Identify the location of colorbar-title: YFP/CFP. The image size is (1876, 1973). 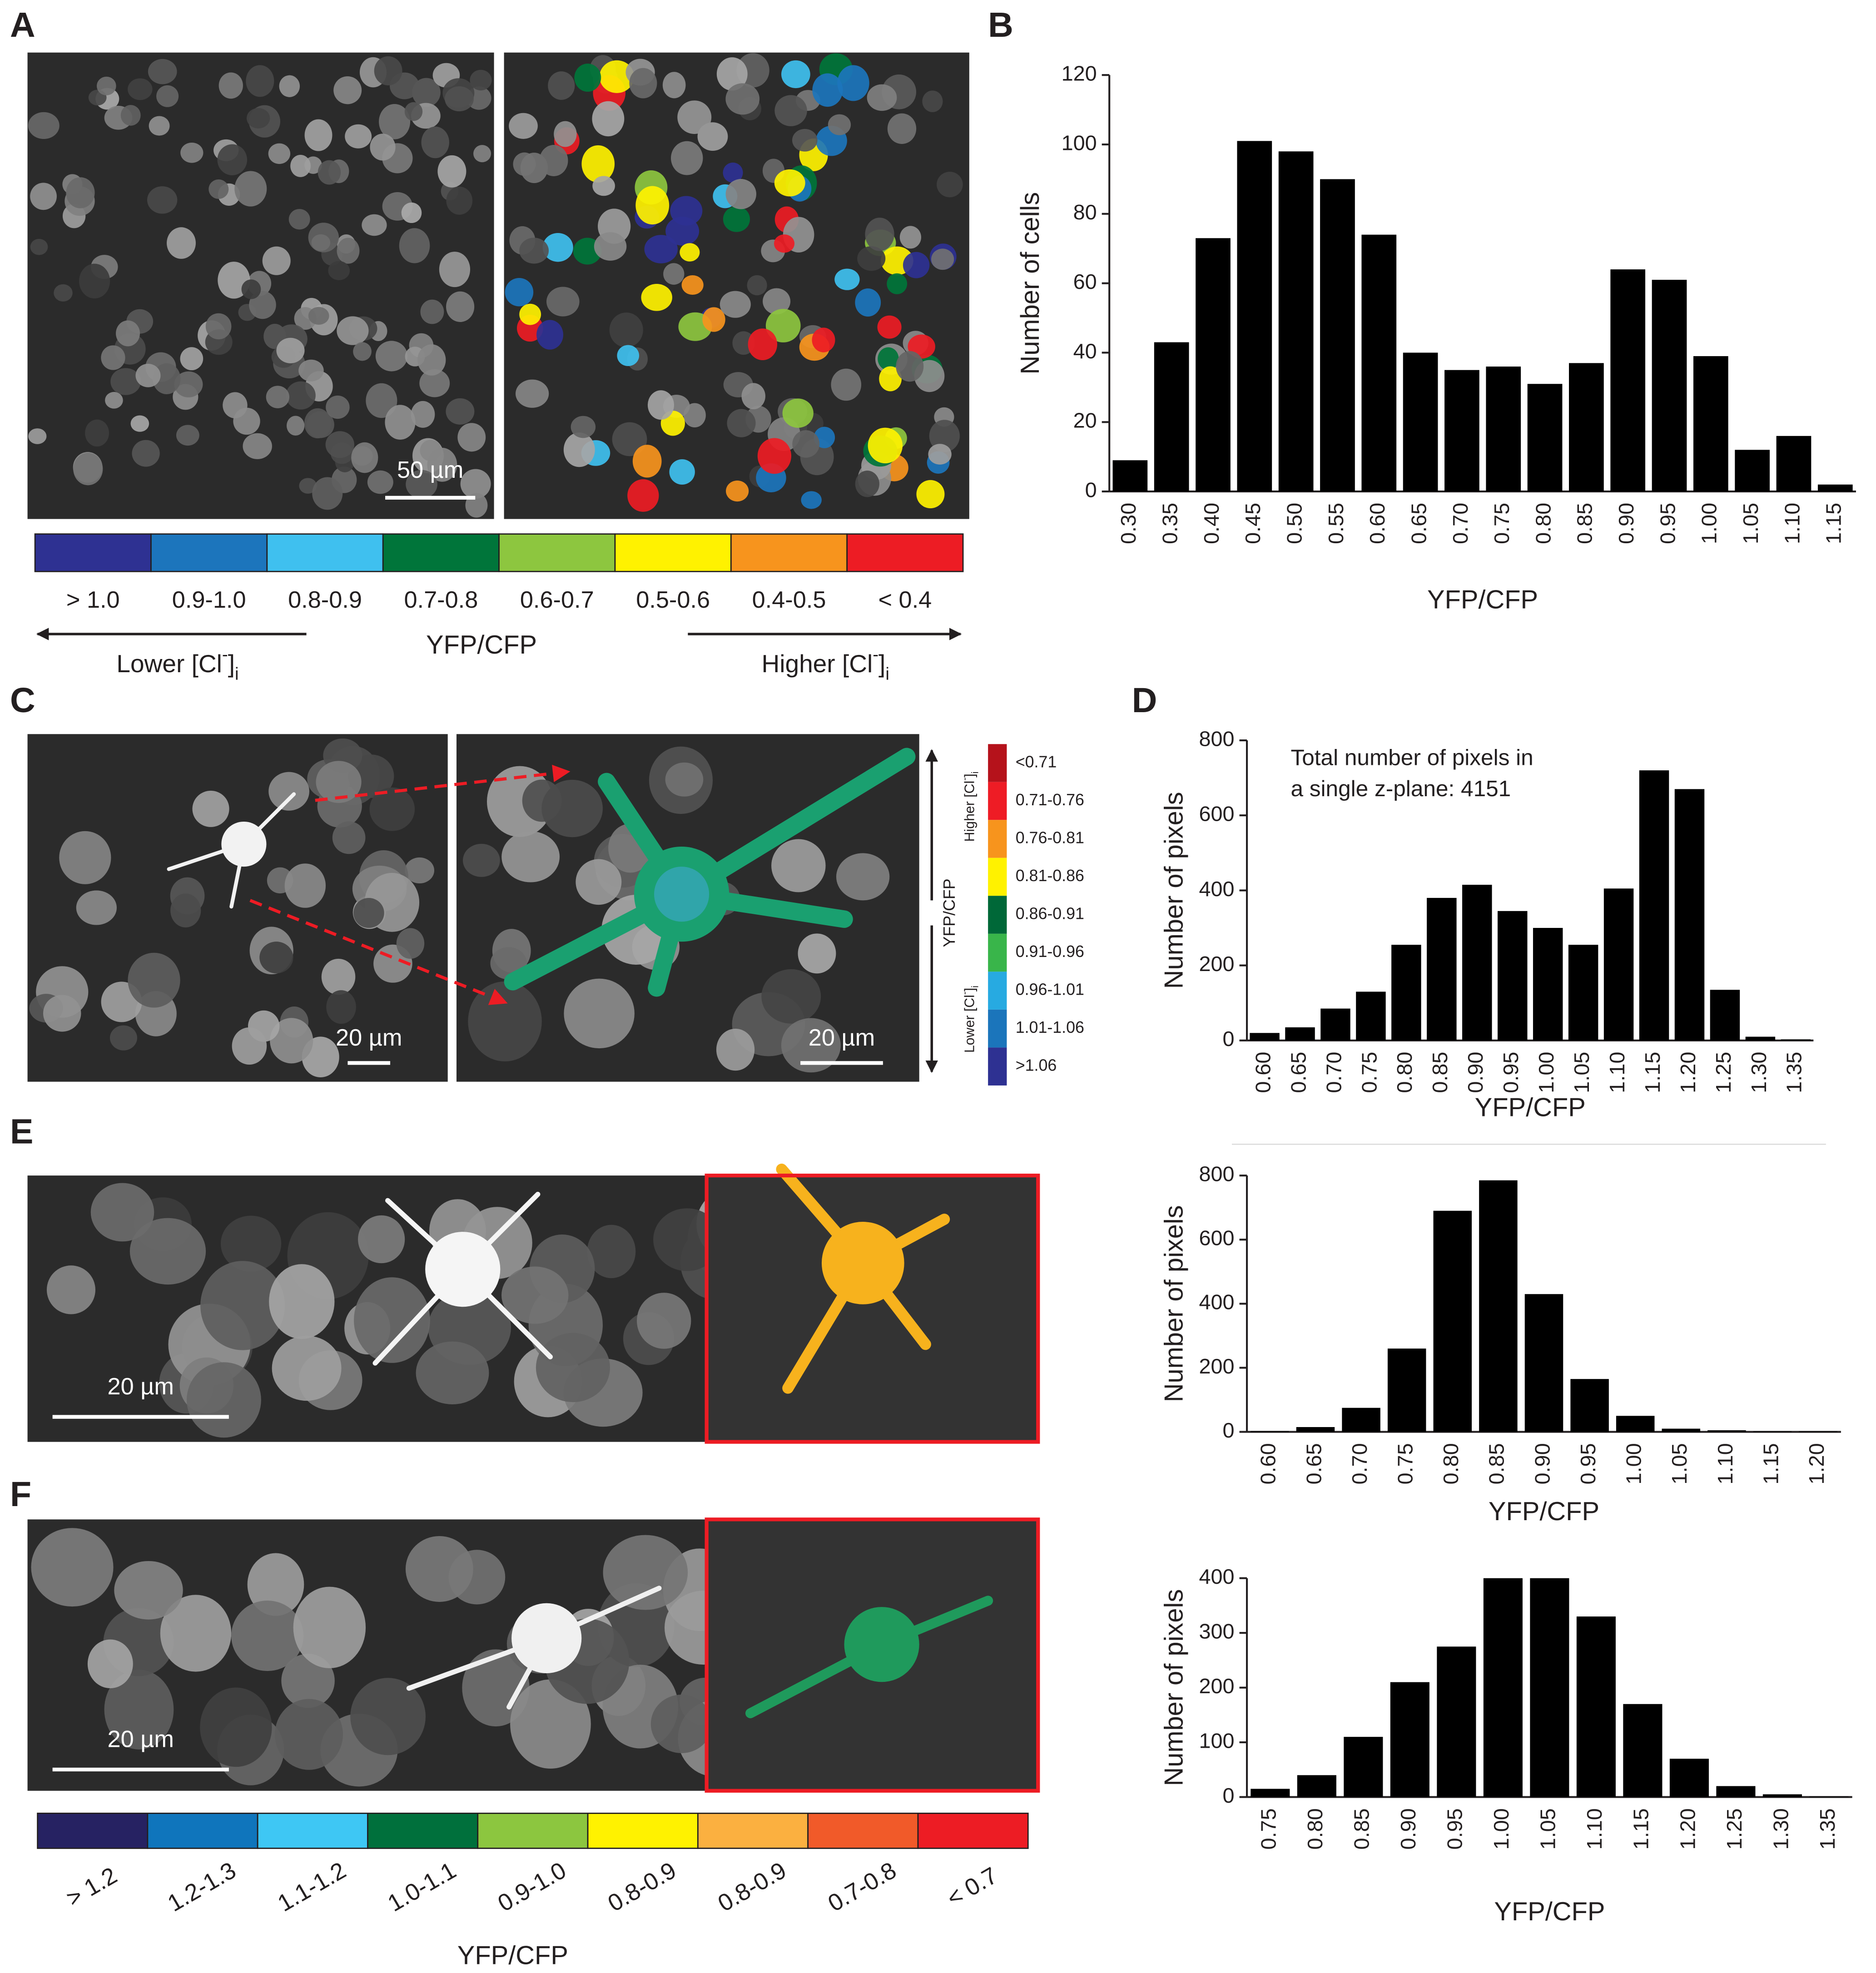
(512, 1955).